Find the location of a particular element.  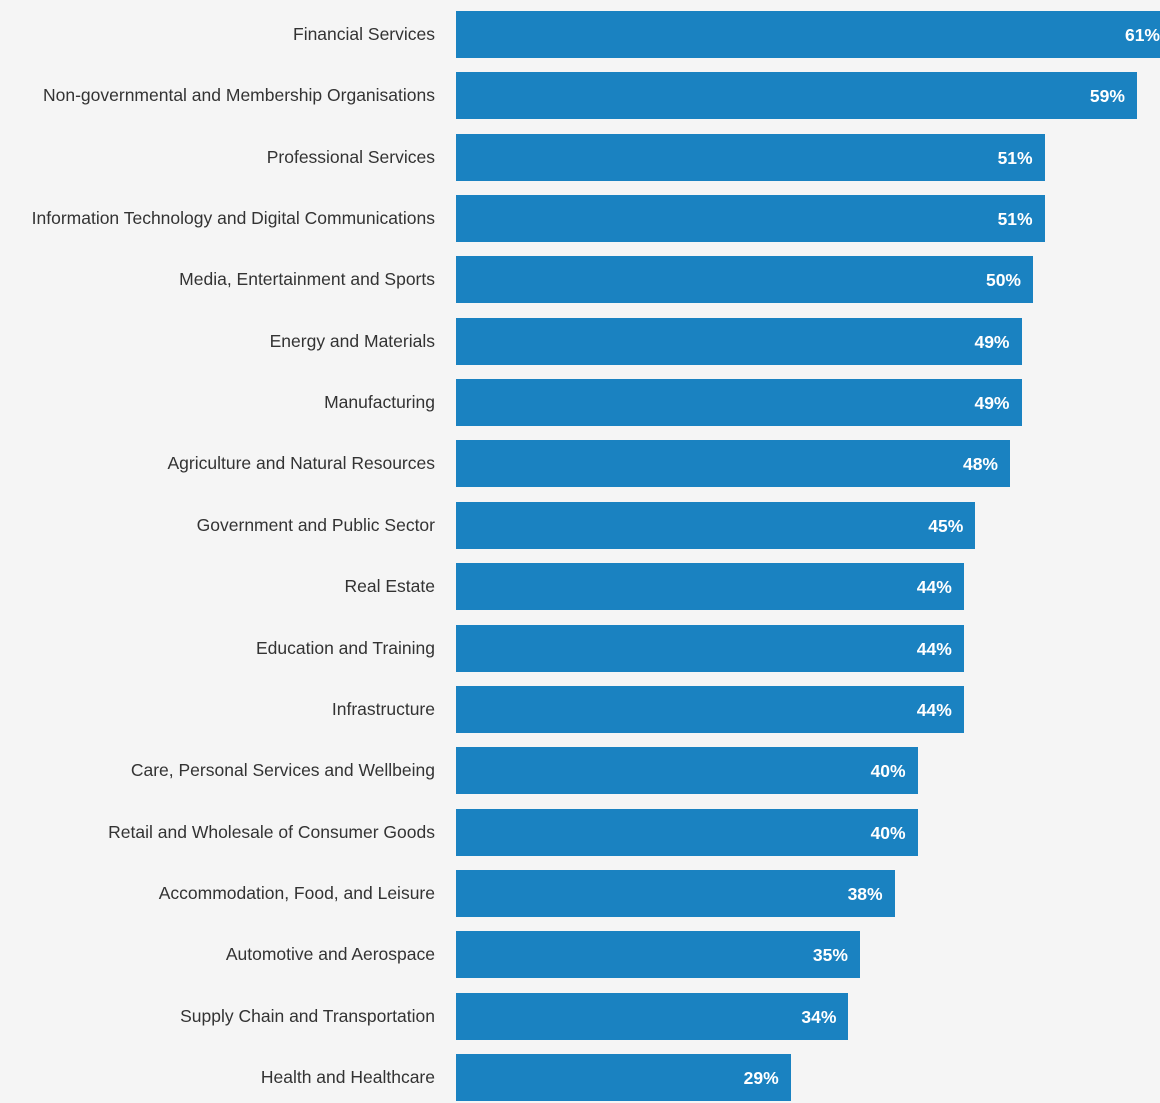

bar-row: Health and Healthcare 29% is located at coordinates (580, 1077).